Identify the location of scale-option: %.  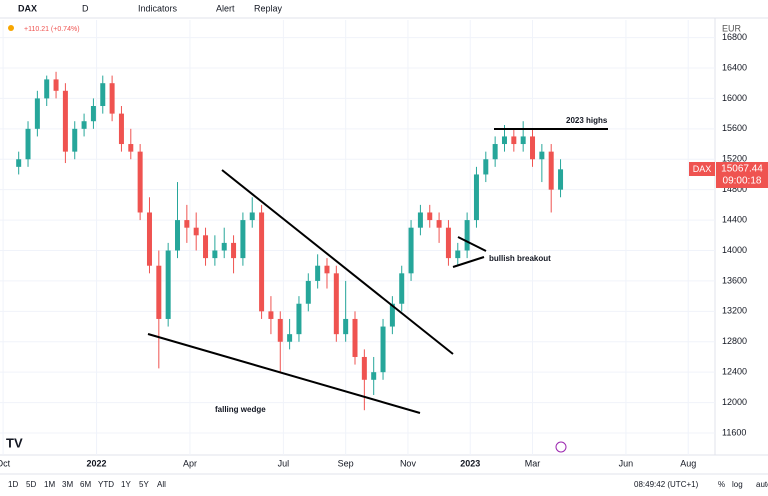
(721, 484).